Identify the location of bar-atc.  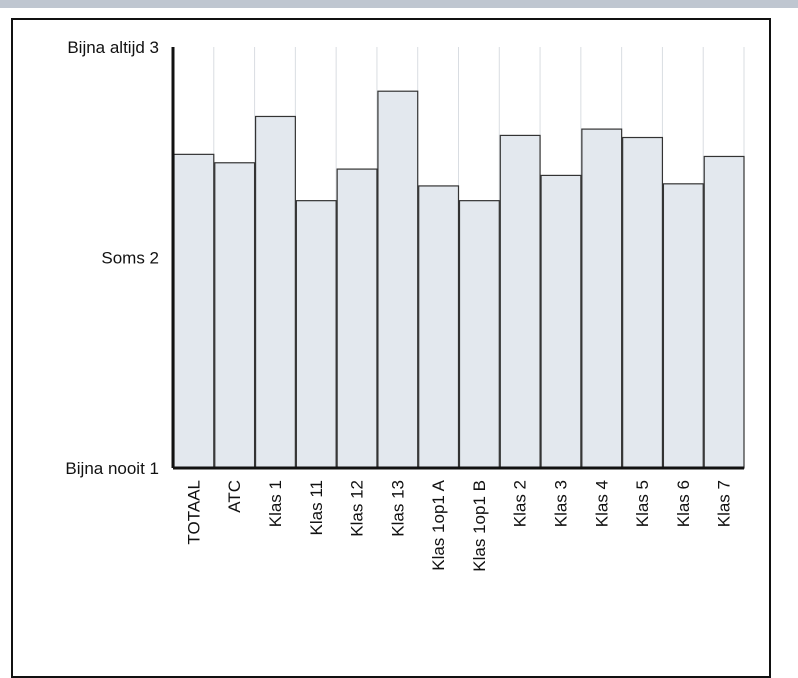
(235, 315).